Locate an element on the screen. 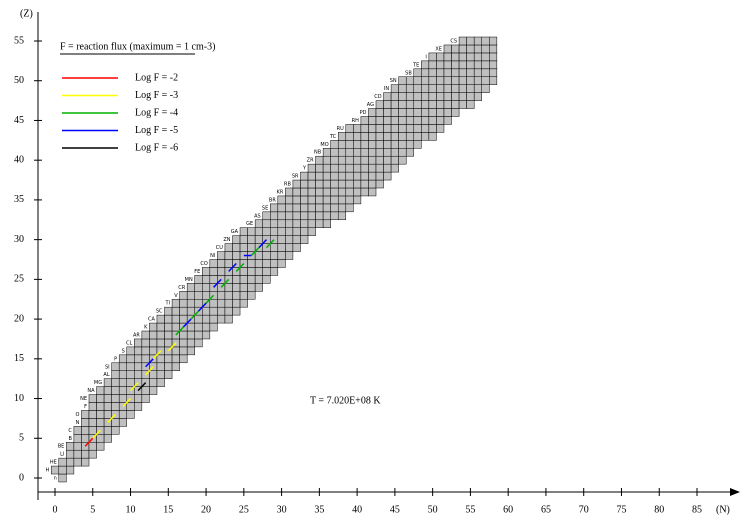 The image size is (747, 529). element-label: HE is located at coordinates (53, 463).